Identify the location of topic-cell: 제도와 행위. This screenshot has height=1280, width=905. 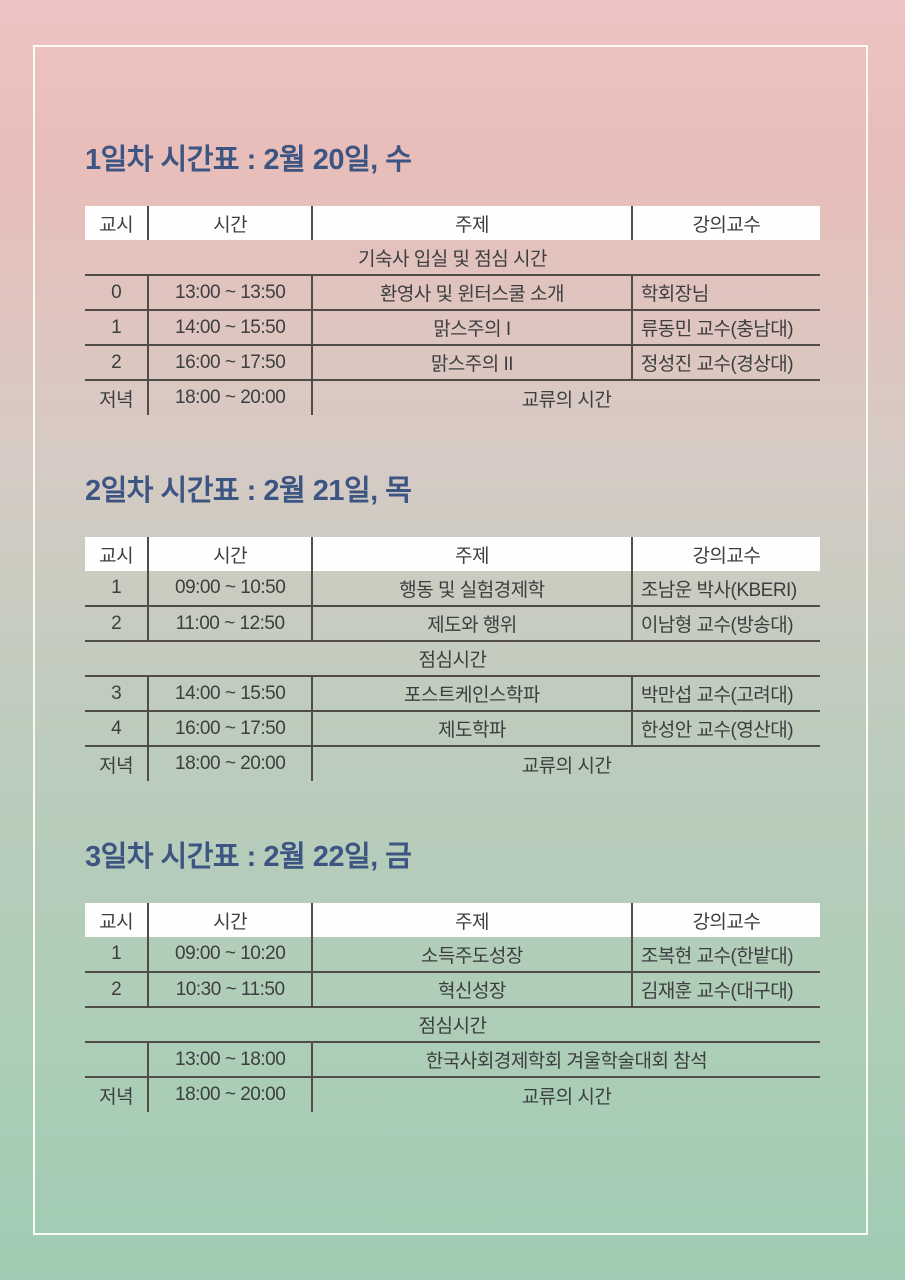
(471, 624).